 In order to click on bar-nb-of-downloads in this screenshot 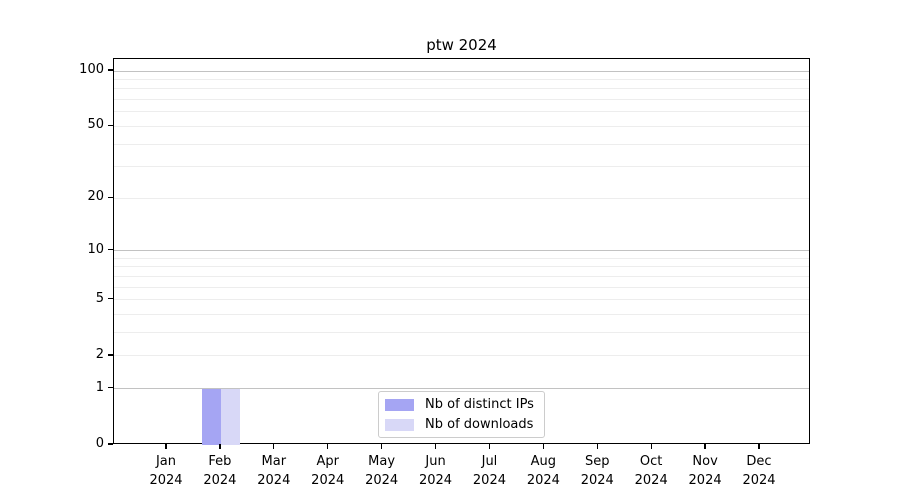, I will do `click(230, 416)`.